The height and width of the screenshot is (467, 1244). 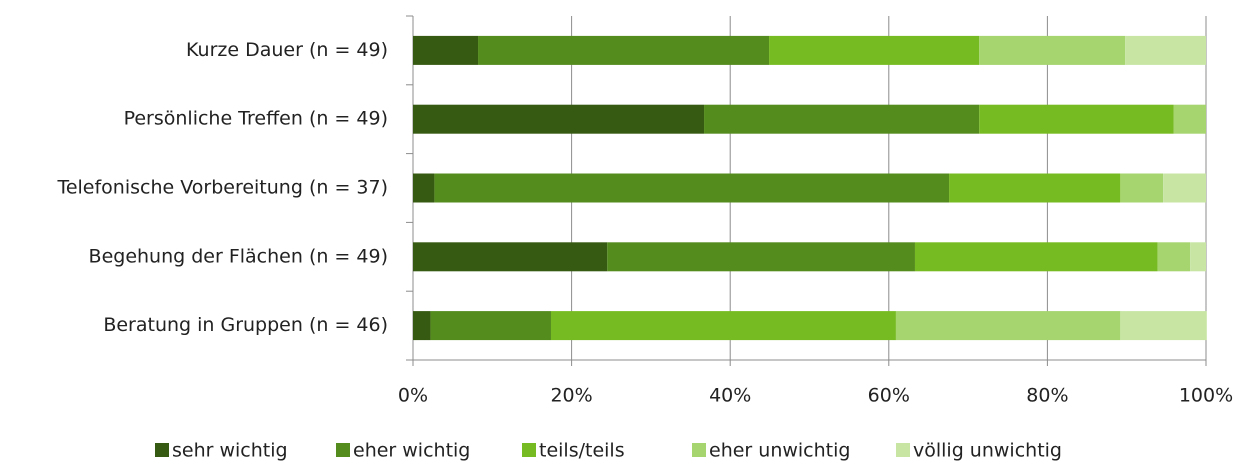 What do you see at coordinates (987, 451) in the screenshot?
I see `legend-label: völlig unwichtig` at bounding box center [987, 451].